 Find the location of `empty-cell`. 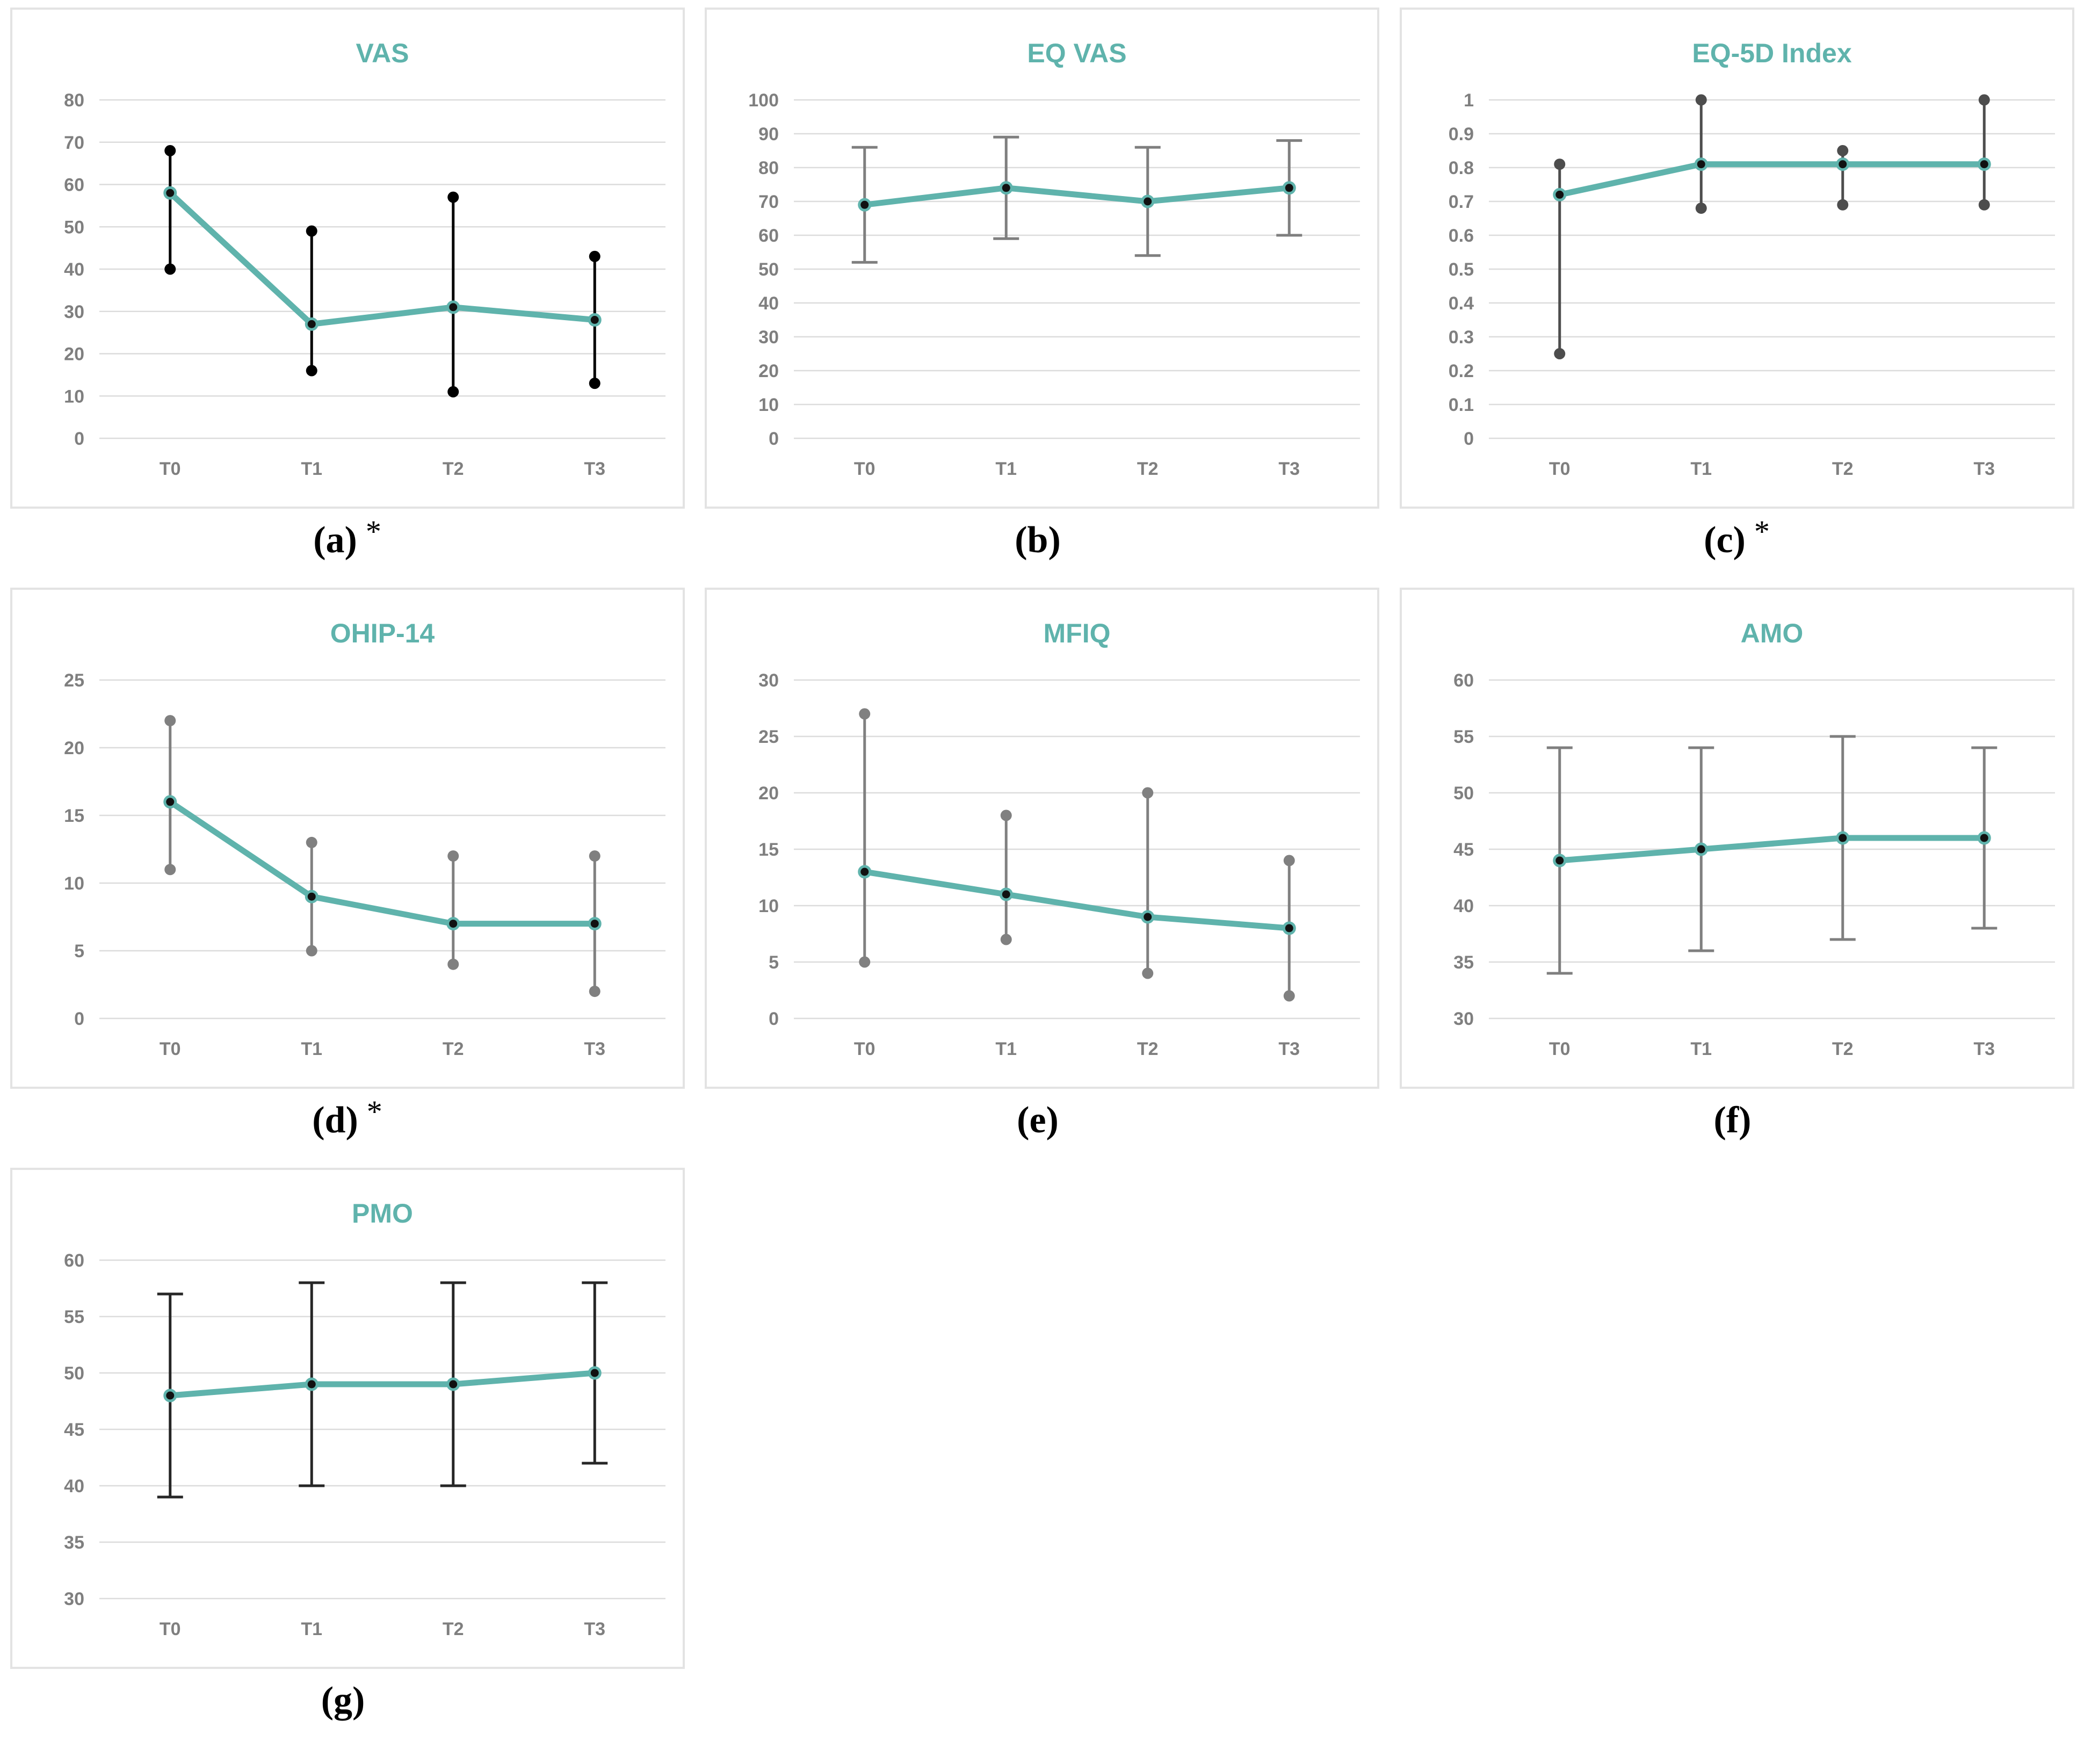

empty-cell is located at coordinates (1737, 1462).